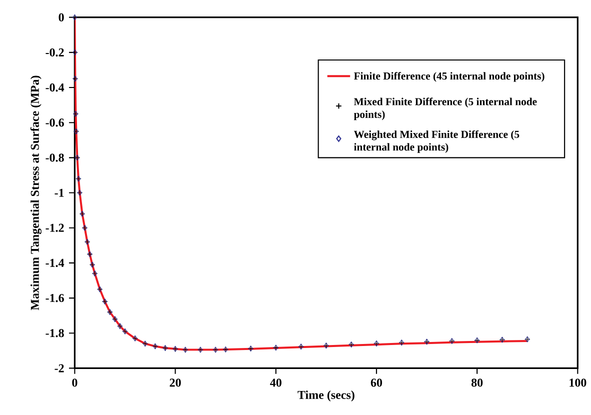  Describe the element at coordinates (276, 382) in the screenshot. I see `x-tick-label: 40` at that location.